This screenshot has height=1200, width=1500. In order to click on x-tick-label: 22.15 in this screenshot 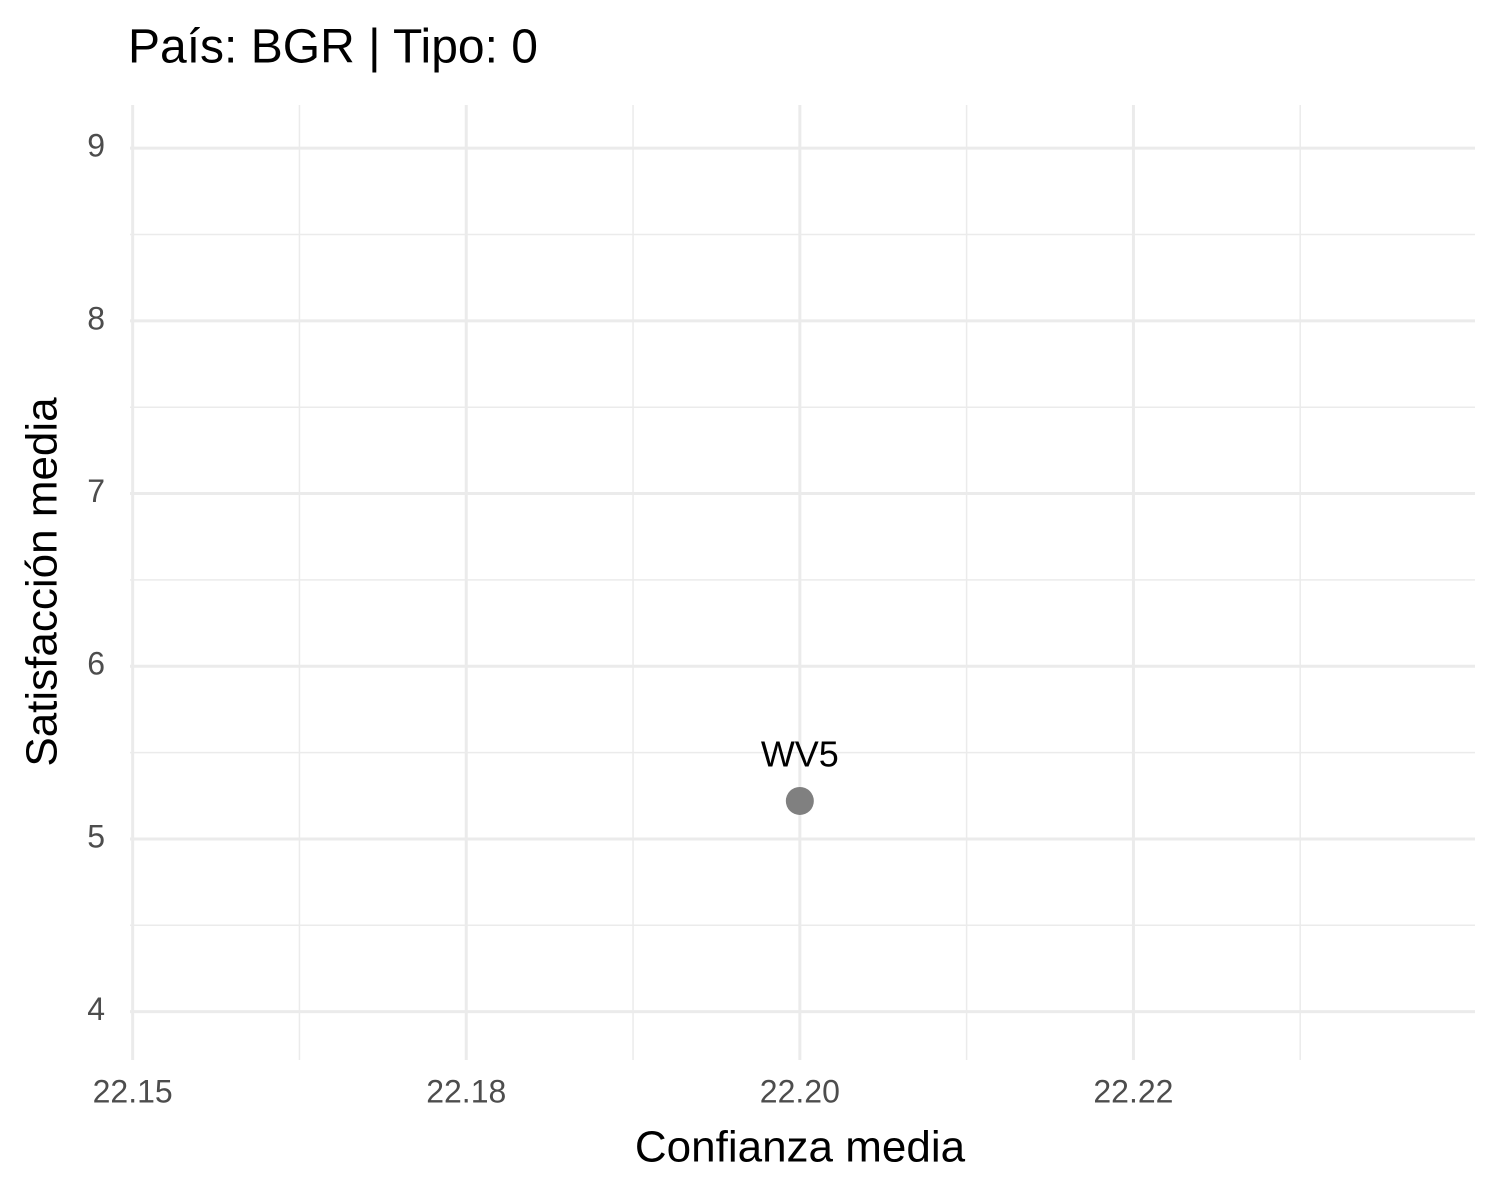, I will do `click(133, 1091)`.